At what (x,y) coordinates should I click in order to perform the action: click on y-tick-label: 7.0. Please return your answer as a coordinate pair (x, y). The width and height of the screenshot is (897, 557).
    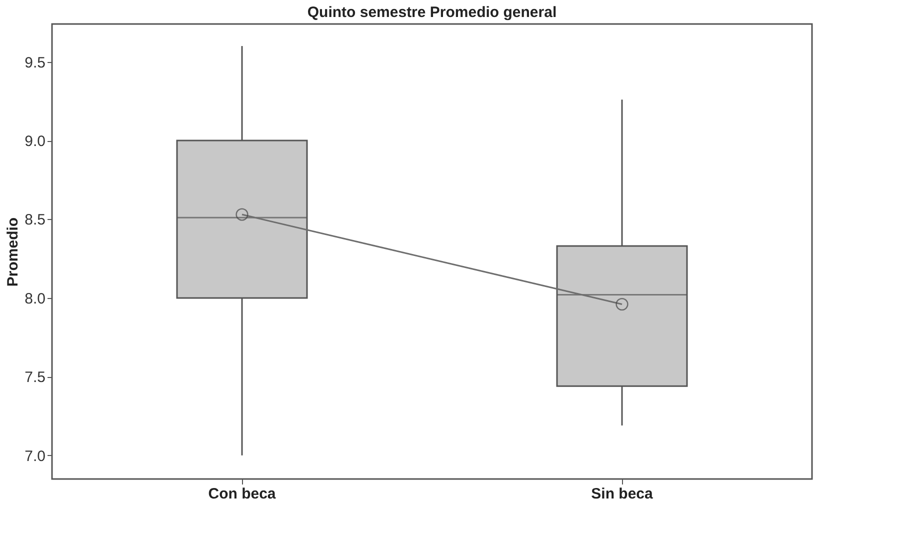
    Looking at the image, I should click on (35, 456).